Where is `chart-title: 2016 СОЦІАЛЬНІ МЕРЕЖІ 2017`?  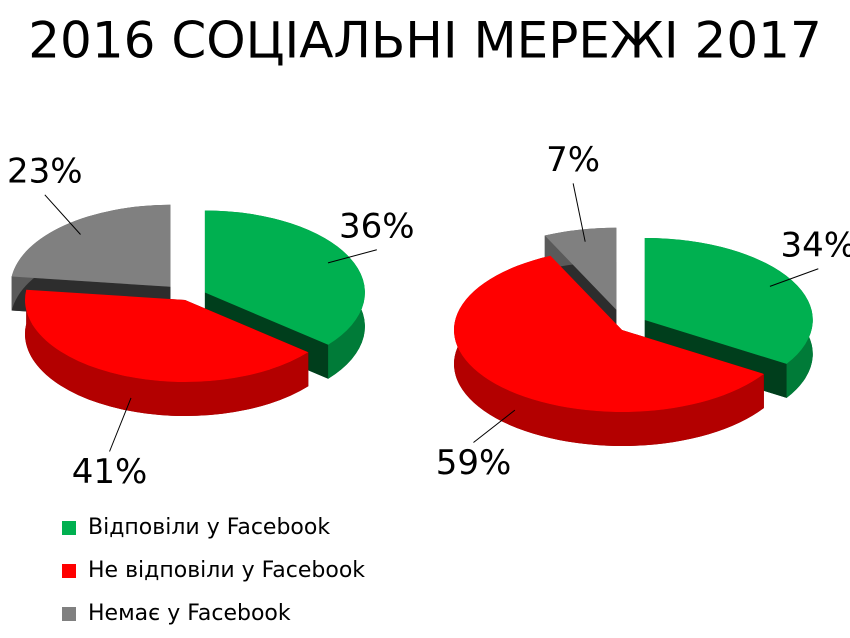
chart-title: 2016 СОЦІАЛЬНІ МЕРЕЖІ 2017 is located at coordinates (425, 41).